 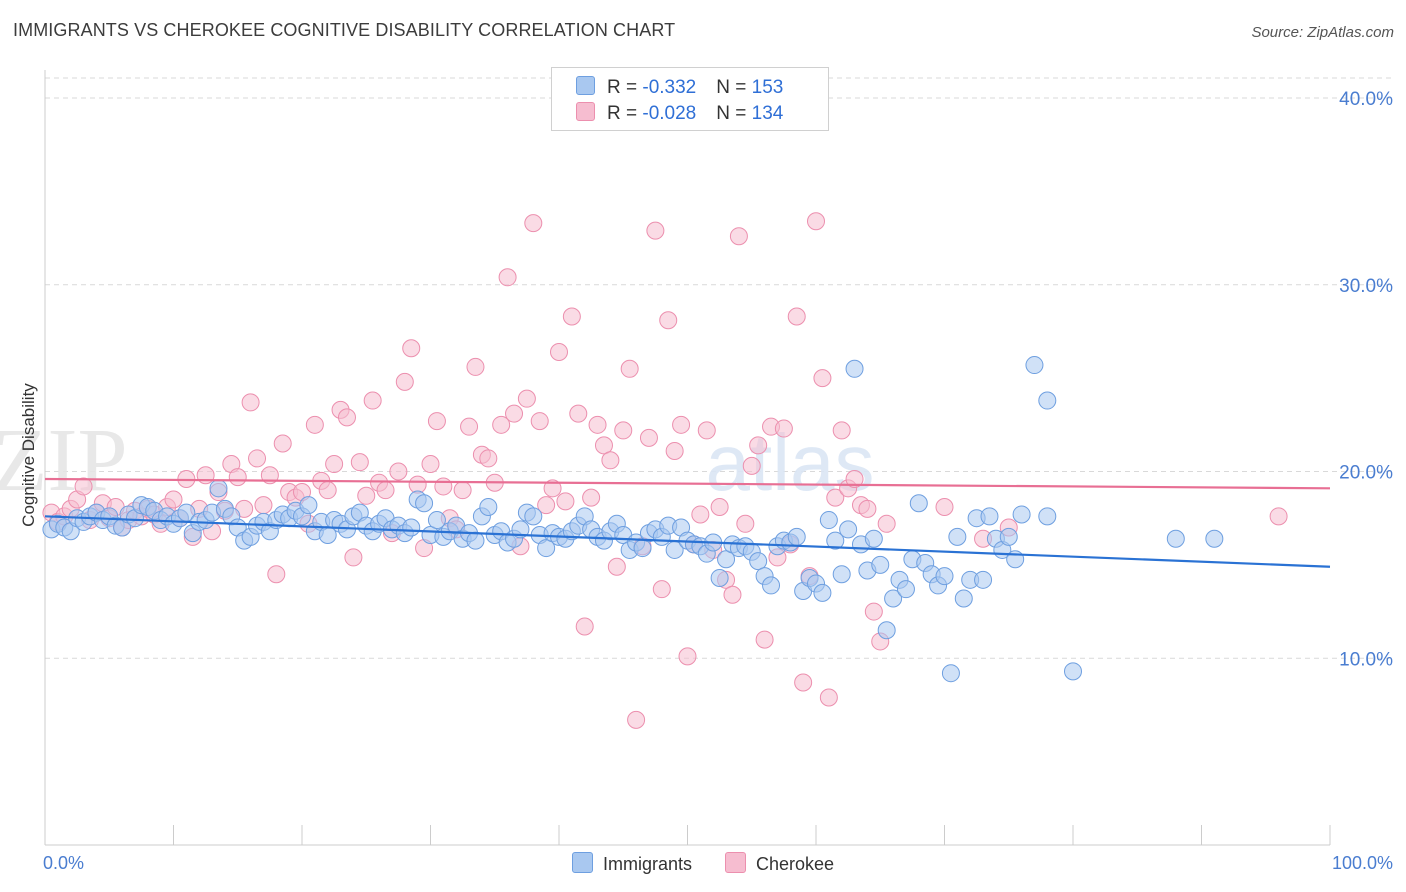 What do you see at coordinates (1362, 863) in the screenshot?
I see `x-tick-label: 100.0%` at bounding box center [1362, 863].